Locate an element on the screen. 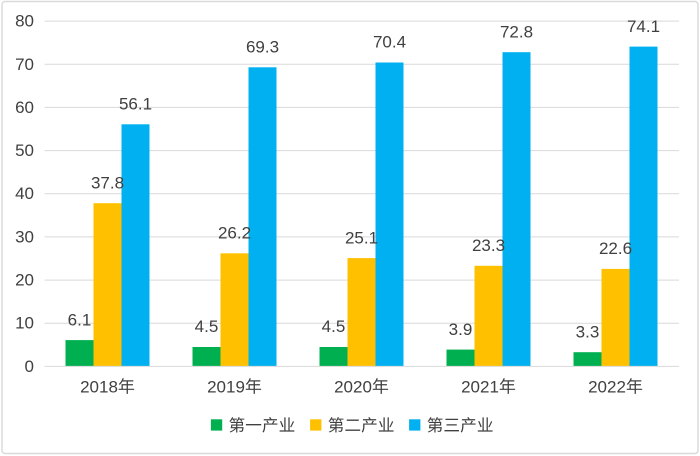  svg-text: 23.3 is located at coordinates (488, 245).